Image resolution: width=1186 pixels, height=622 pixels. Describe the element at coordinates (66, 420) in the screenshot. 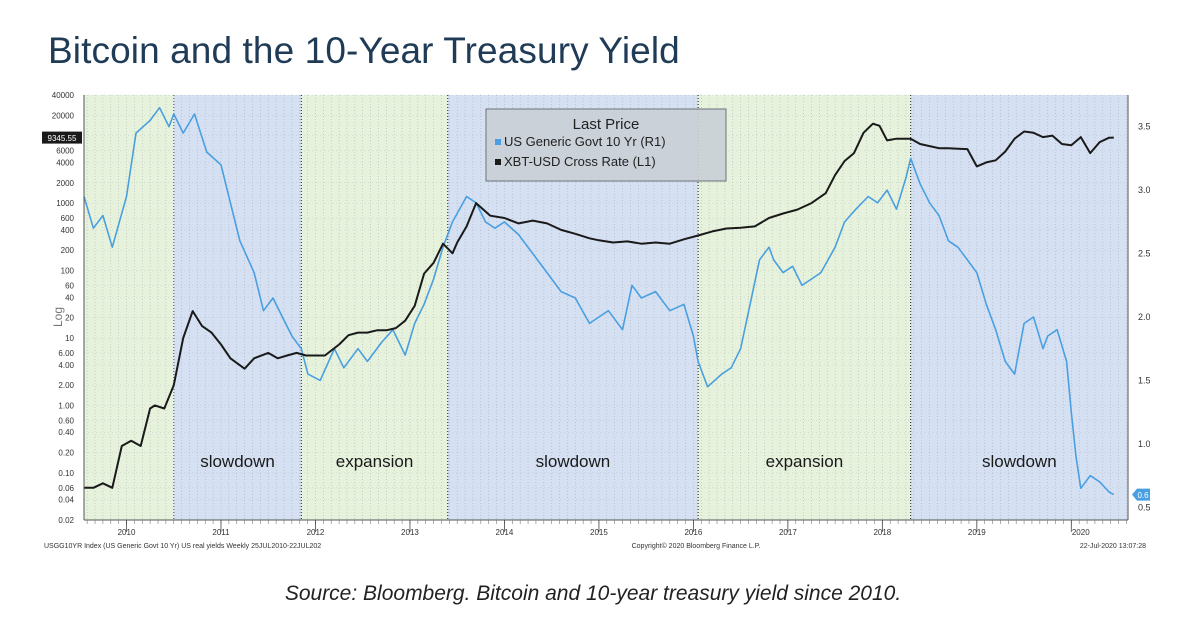

I see `left-axis-tick-label: 0.60` at that location.